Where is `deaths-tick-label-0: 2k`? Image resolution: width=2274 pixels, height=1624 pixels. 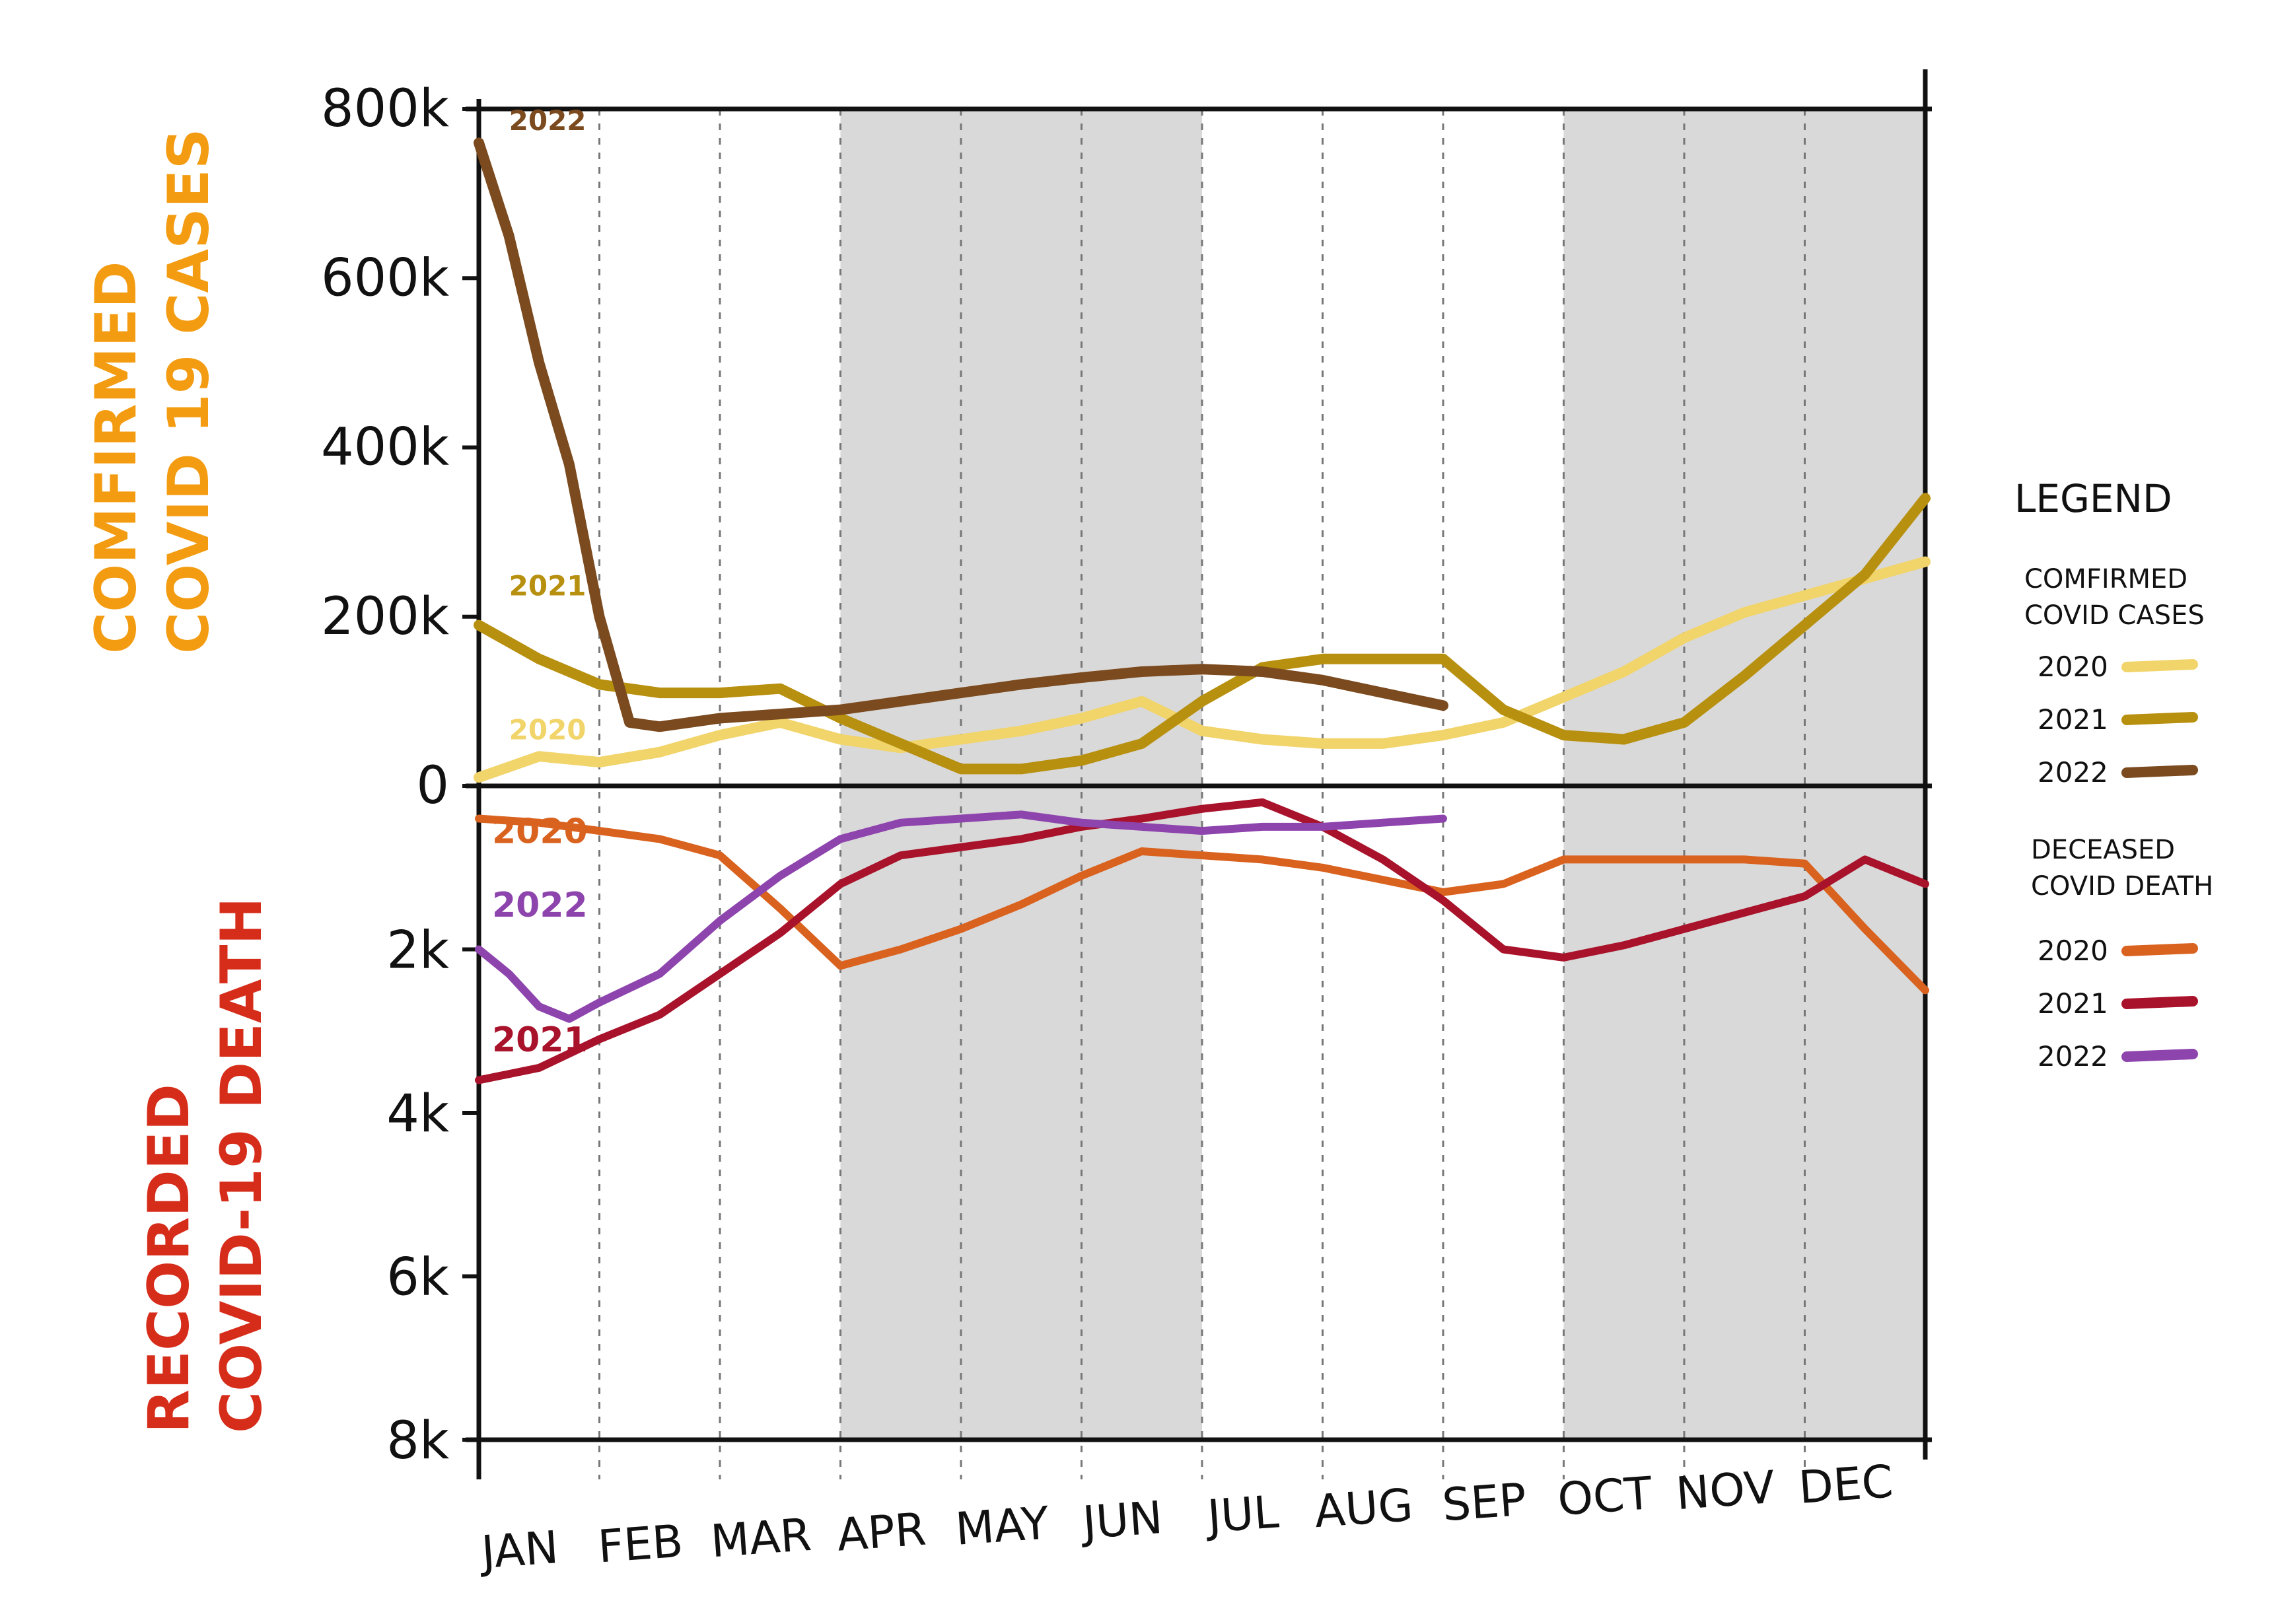
deaths-tick-label-0: 2k is located at coordinates (417, 951).